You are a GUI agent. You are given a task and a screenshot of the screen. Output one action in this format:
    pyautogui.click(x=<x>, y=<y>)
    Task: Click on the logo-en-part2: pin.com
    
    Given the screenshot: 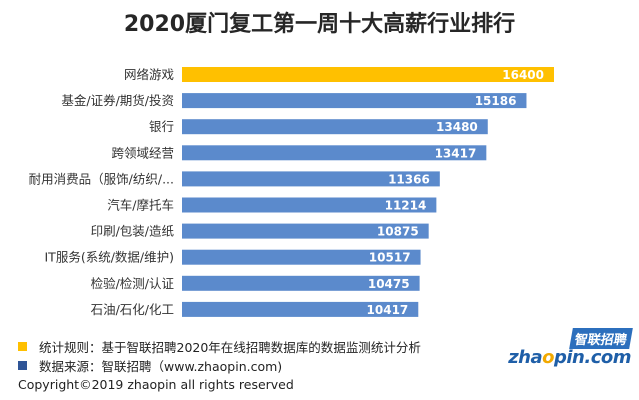 What is the action you would take?
    pyautogui.click(x=593, y=357)
    